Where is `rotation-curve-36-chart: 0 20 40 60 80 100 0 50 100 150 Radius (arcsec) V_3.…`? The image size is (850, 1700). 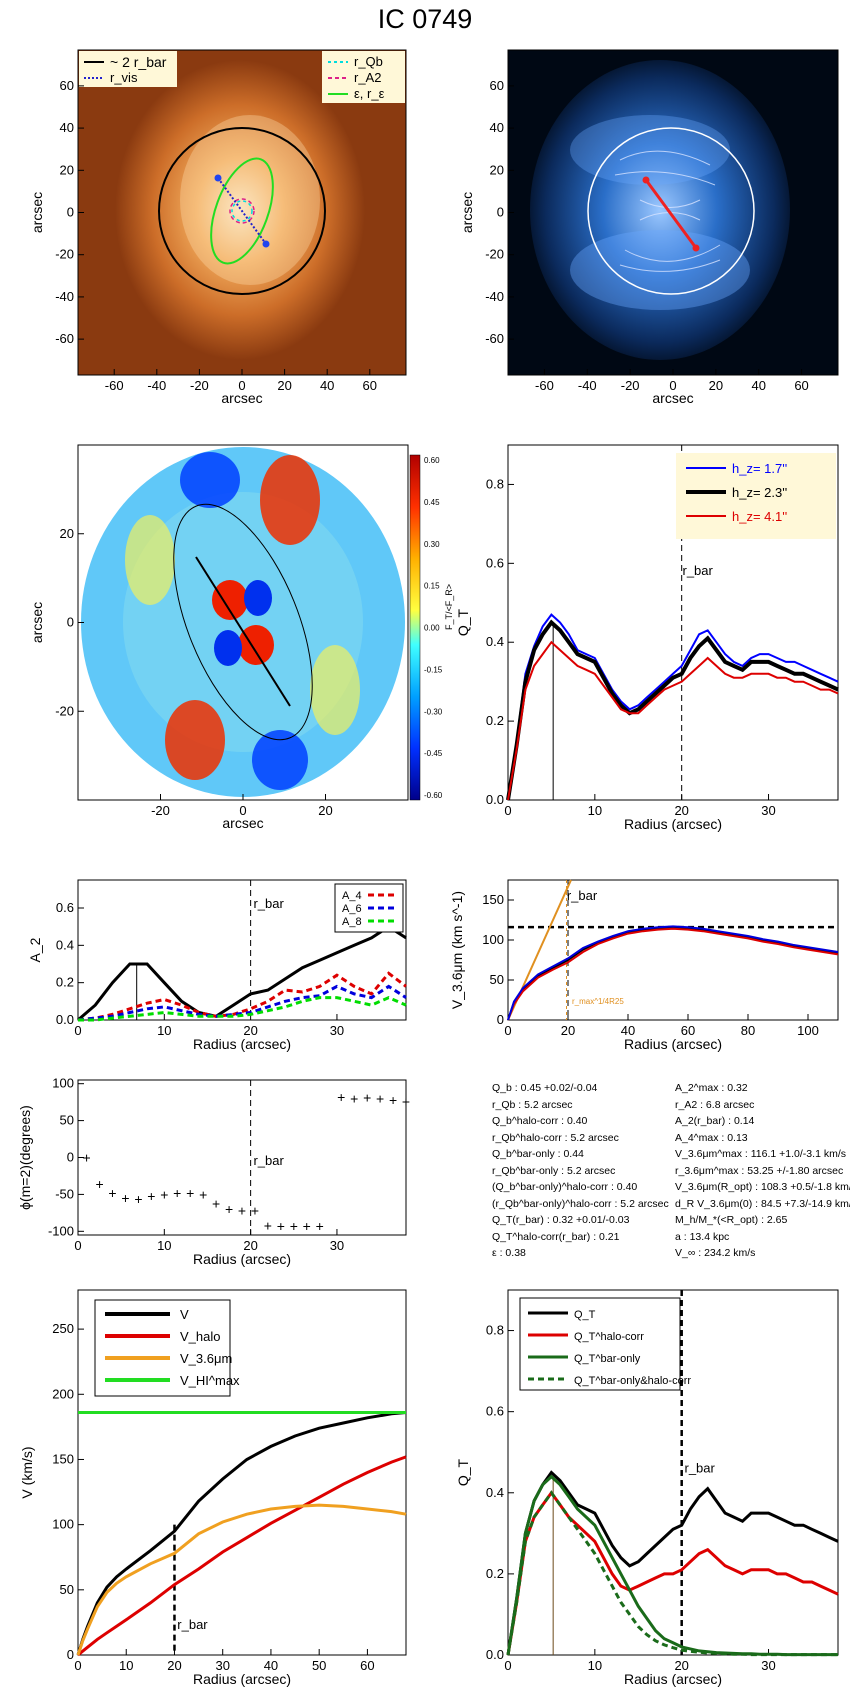 rotation-curve-36-chart: 0 20 40 60 80 100 0 50 100 150 Radius (arcsec) V_3.… is located at coordinates (644, 965).